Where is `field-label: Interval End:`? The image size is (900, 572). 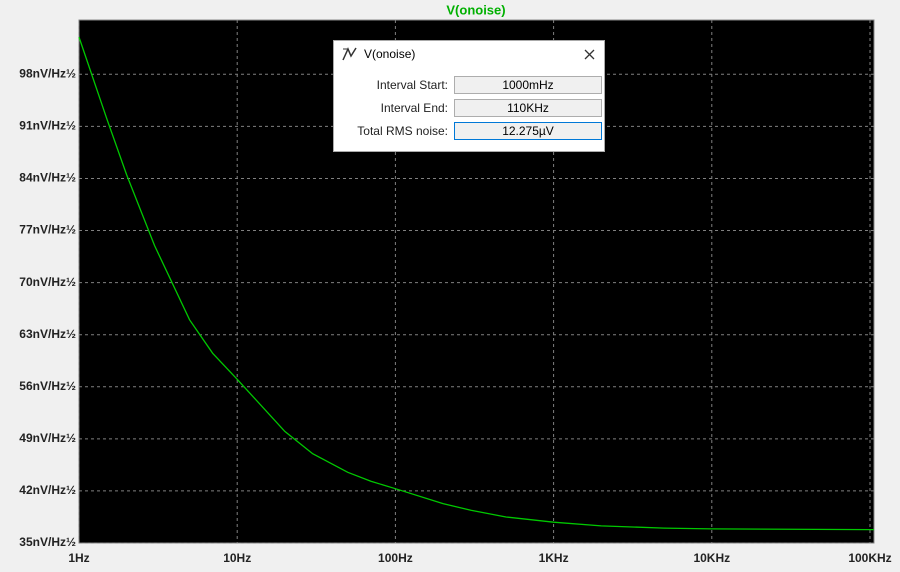 field-label: Interval End: is located at coordinates (414, 108).